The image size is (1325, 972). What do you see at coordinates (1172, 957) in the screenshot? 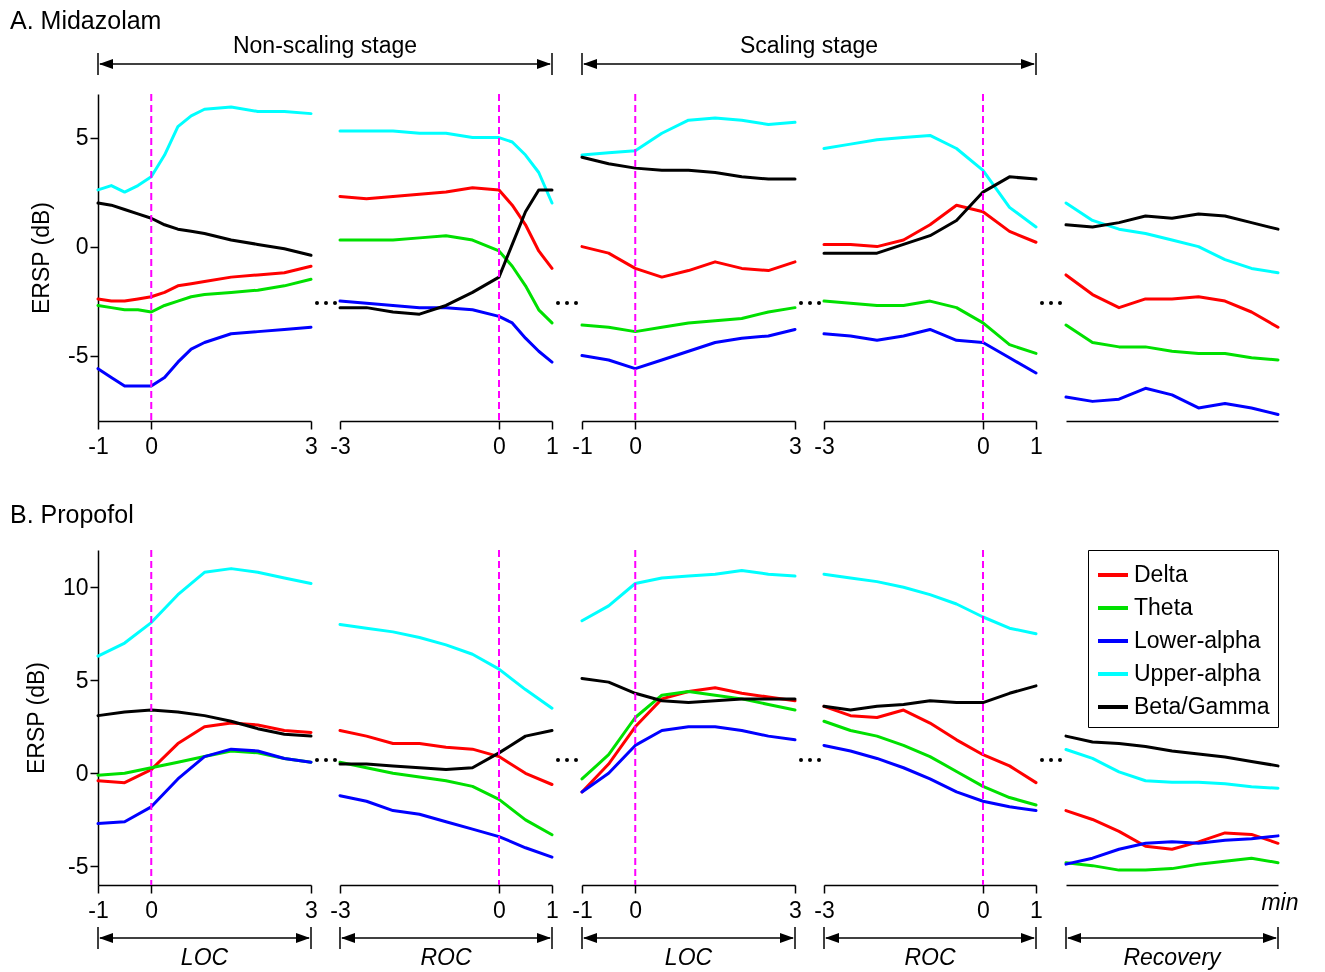
I see `text: Recovery` at bounding box center [1172, 957].